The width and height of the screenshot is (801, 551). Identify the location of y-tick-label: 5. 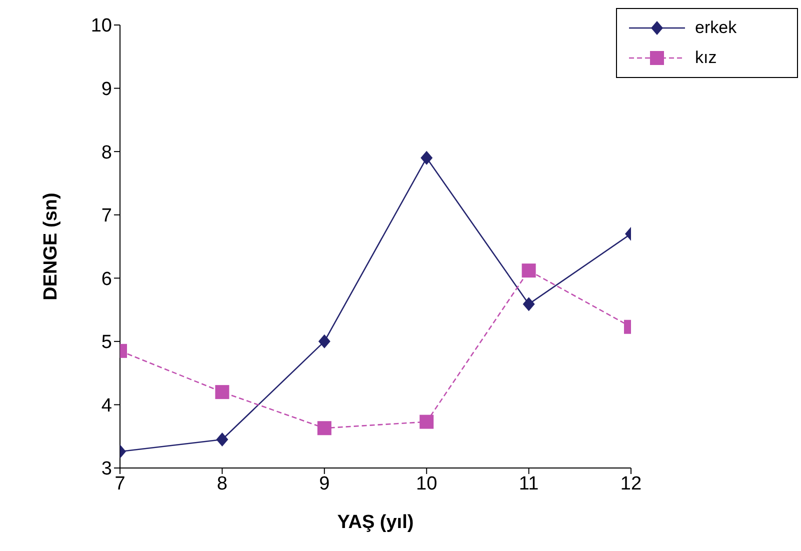
(106, 343).